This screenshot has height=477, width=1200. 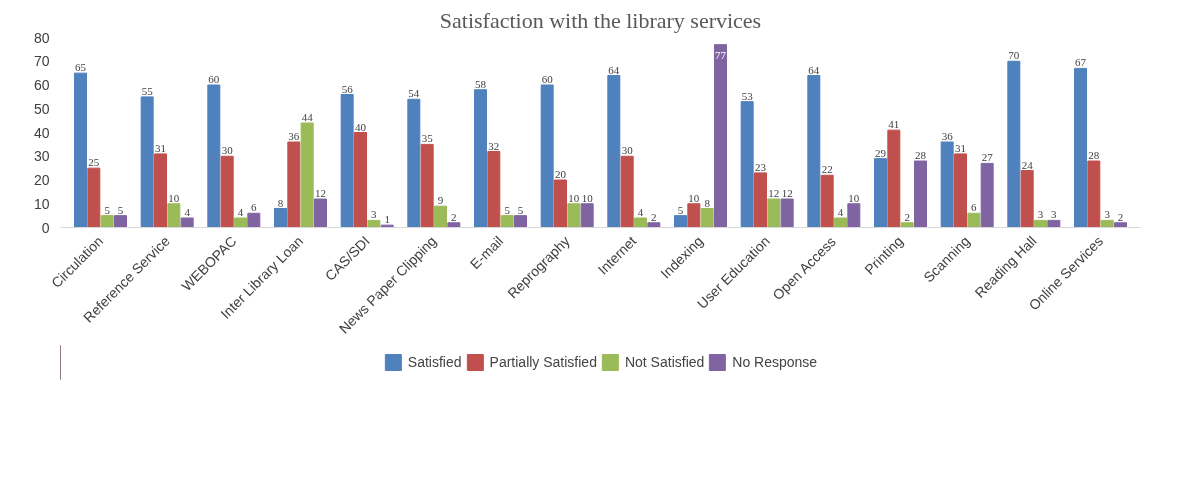 I want to click on y-tick-label: 70, so click(x=41, y=61).